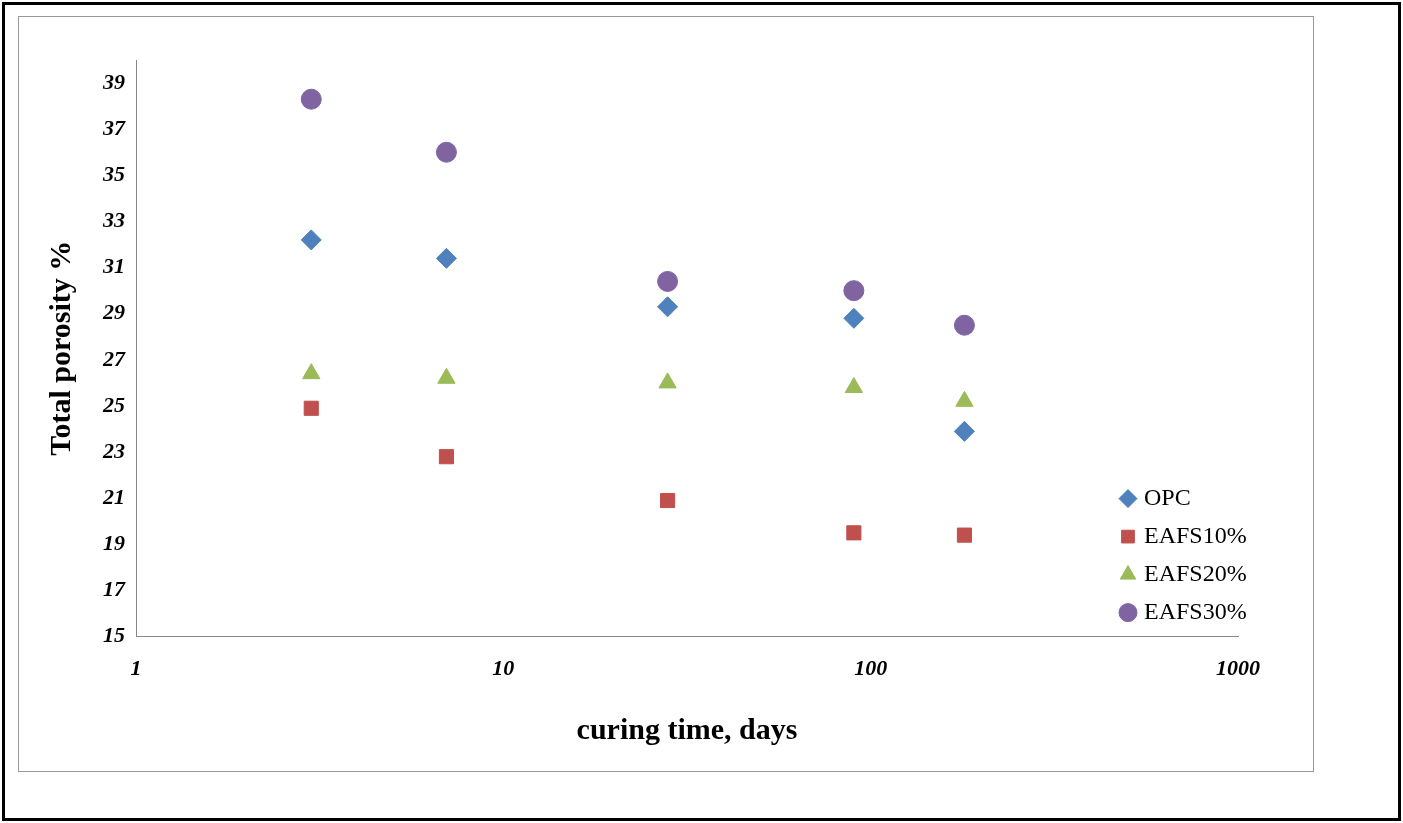 Image resolution: width=1403 pixels, height=823 pixels. What do you see at coordinates (871, 668) in the screenshot?
I see `x-tick-label: 100` at bounding box center [871, 668].